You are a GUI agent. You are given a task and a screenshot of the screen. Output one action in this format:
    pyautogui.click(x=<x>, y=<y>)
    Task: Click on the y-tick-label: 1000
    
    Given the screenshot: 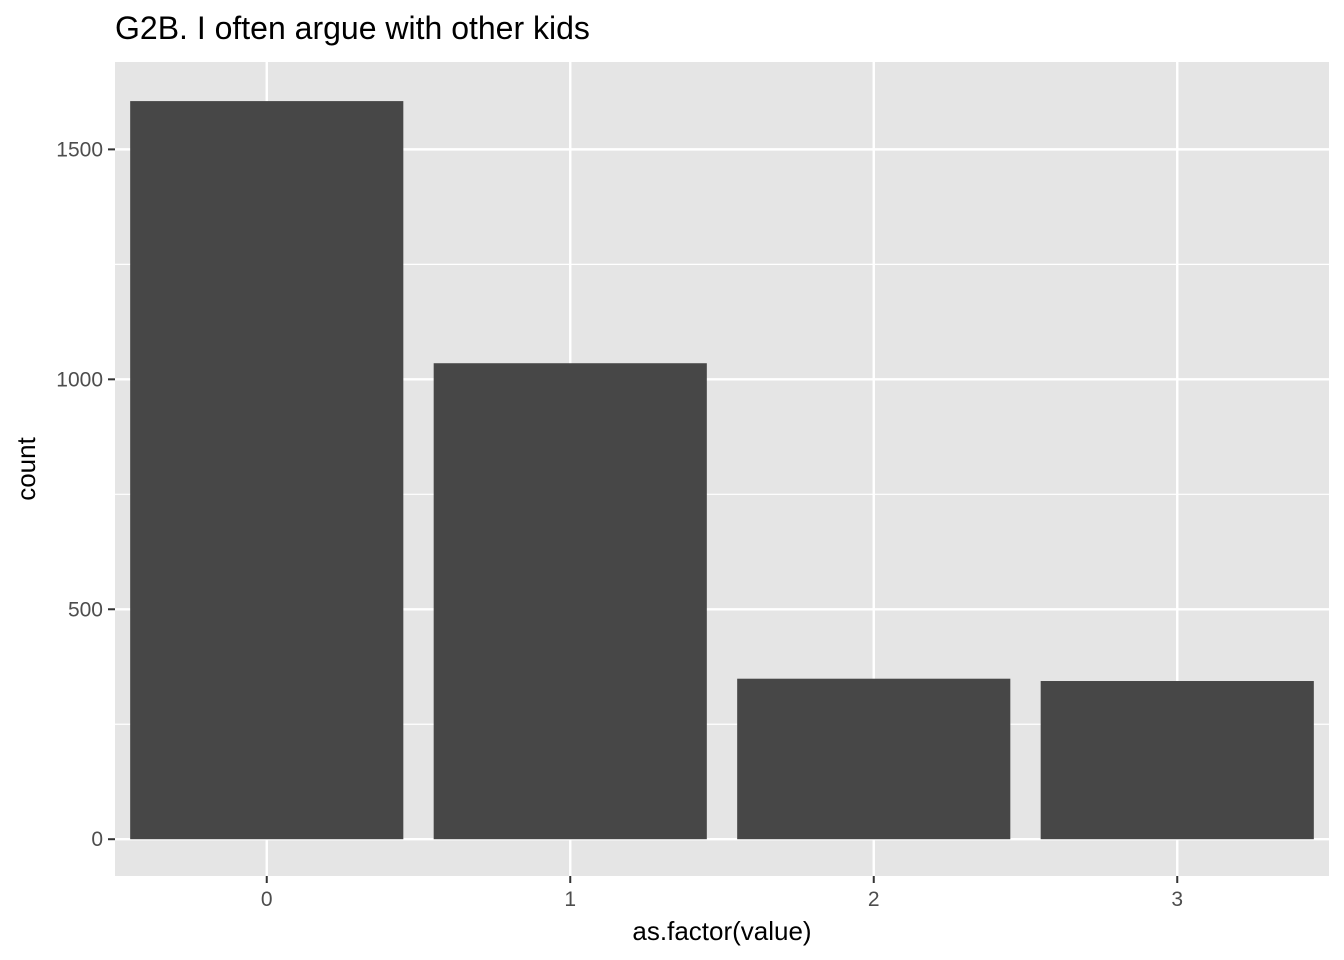 What is the action you would take?
    pyautogui.click(x=79, y=379)
    